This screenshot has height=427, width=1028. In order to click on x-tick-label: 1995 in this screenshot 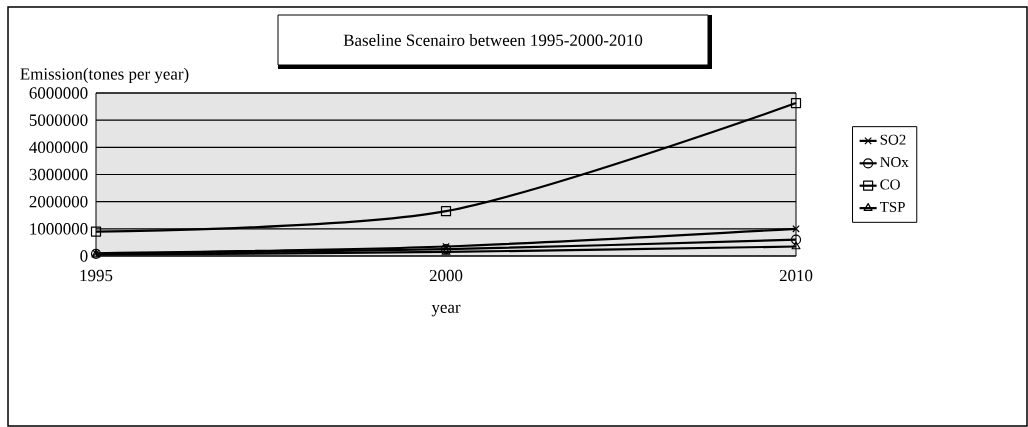, I will do `click(96, 275)`.